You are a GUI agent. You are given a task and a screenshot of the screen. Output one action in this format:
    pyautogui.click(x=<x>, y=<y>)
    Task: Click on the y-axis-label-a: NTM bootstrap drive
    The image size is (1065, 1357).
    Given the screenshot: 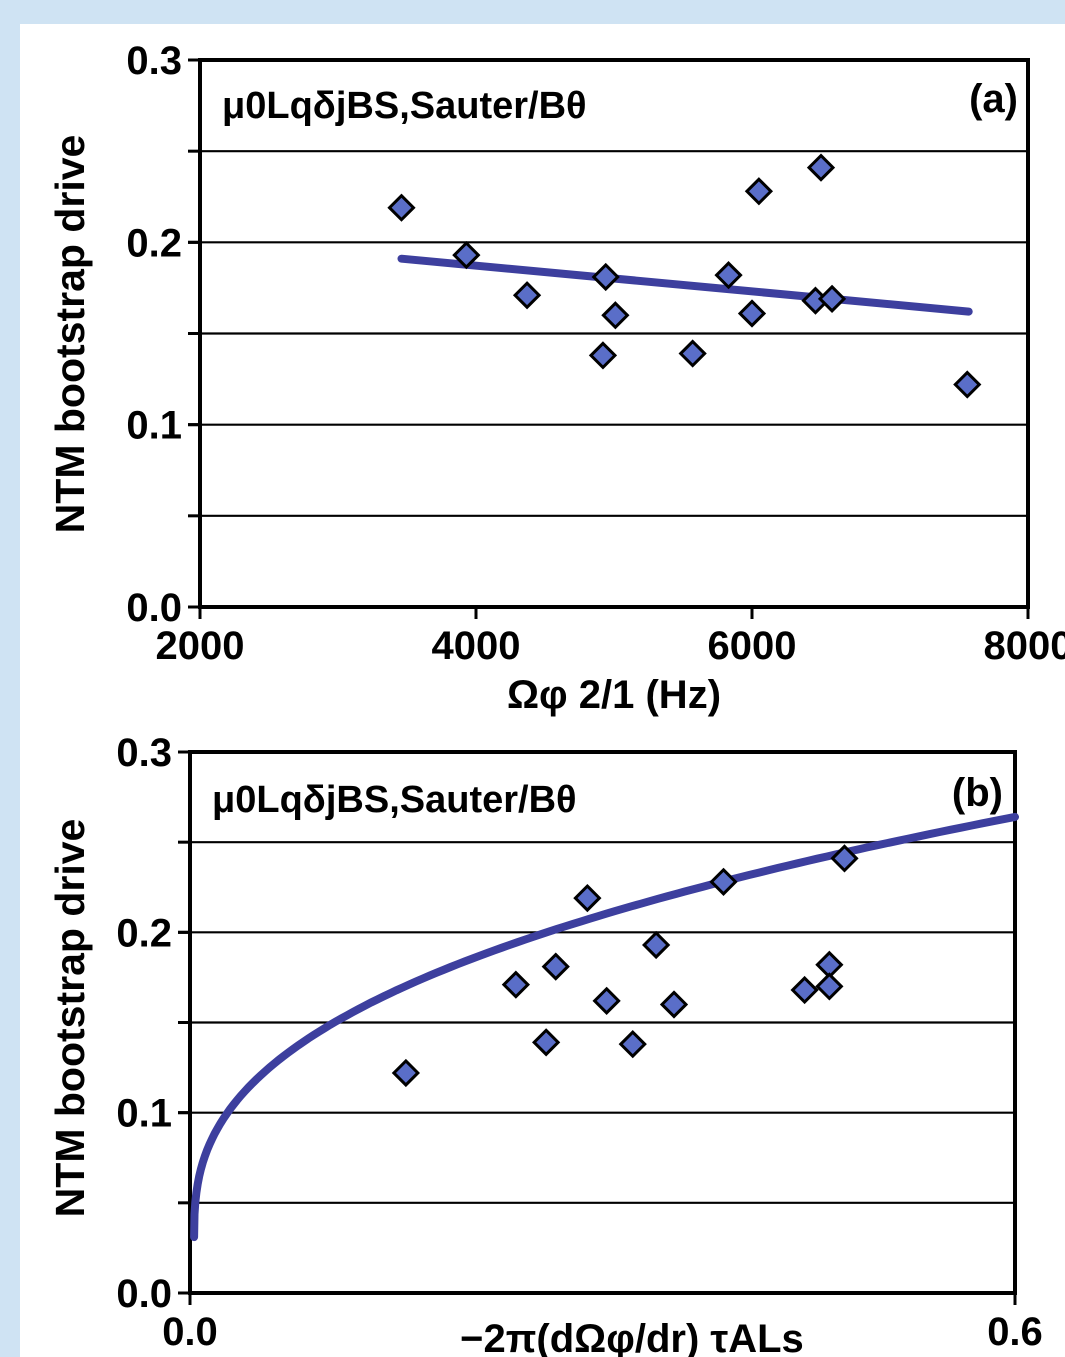 What is the action you would take?
    pyautogui.click(x=70, y=334)
    